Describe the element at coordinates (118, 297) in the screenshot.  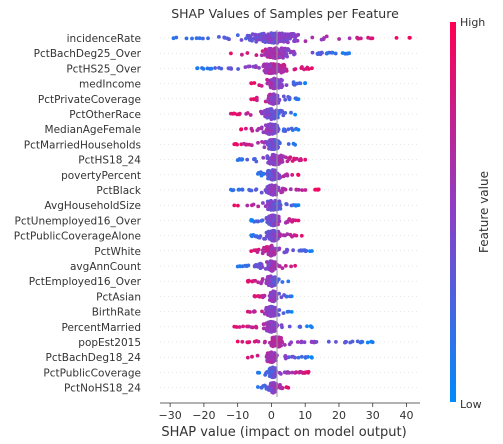
I see `feature-label: PctAsian` at that location.